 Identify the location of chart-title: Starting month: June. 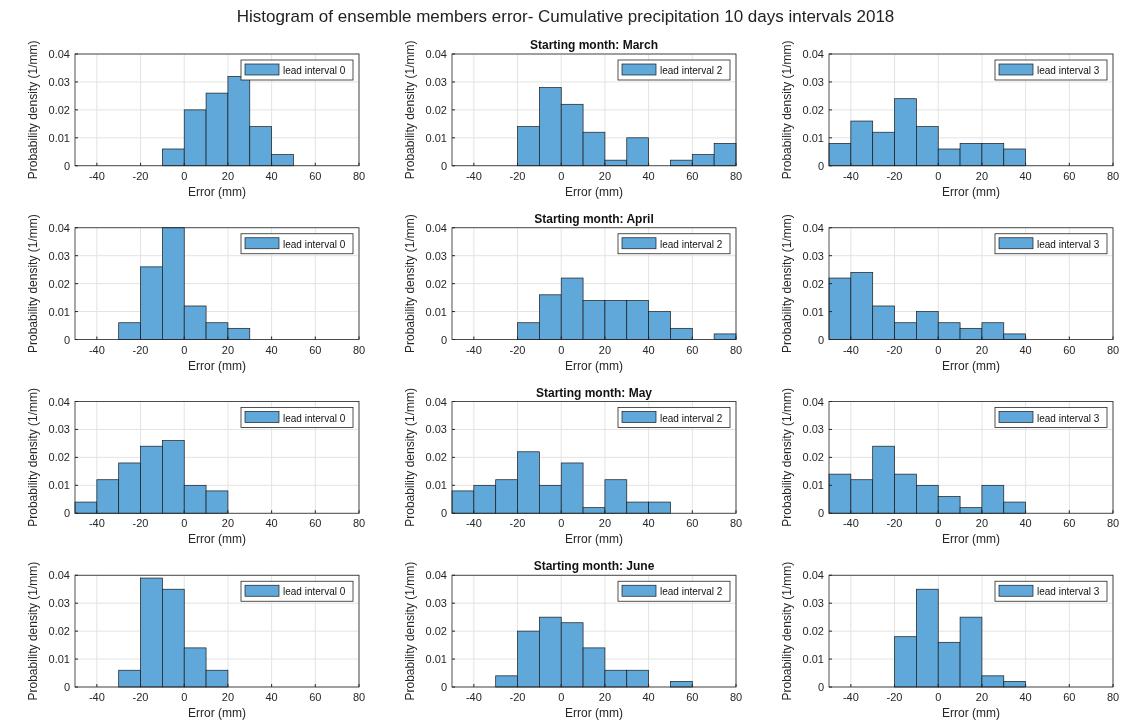
(594, 566).